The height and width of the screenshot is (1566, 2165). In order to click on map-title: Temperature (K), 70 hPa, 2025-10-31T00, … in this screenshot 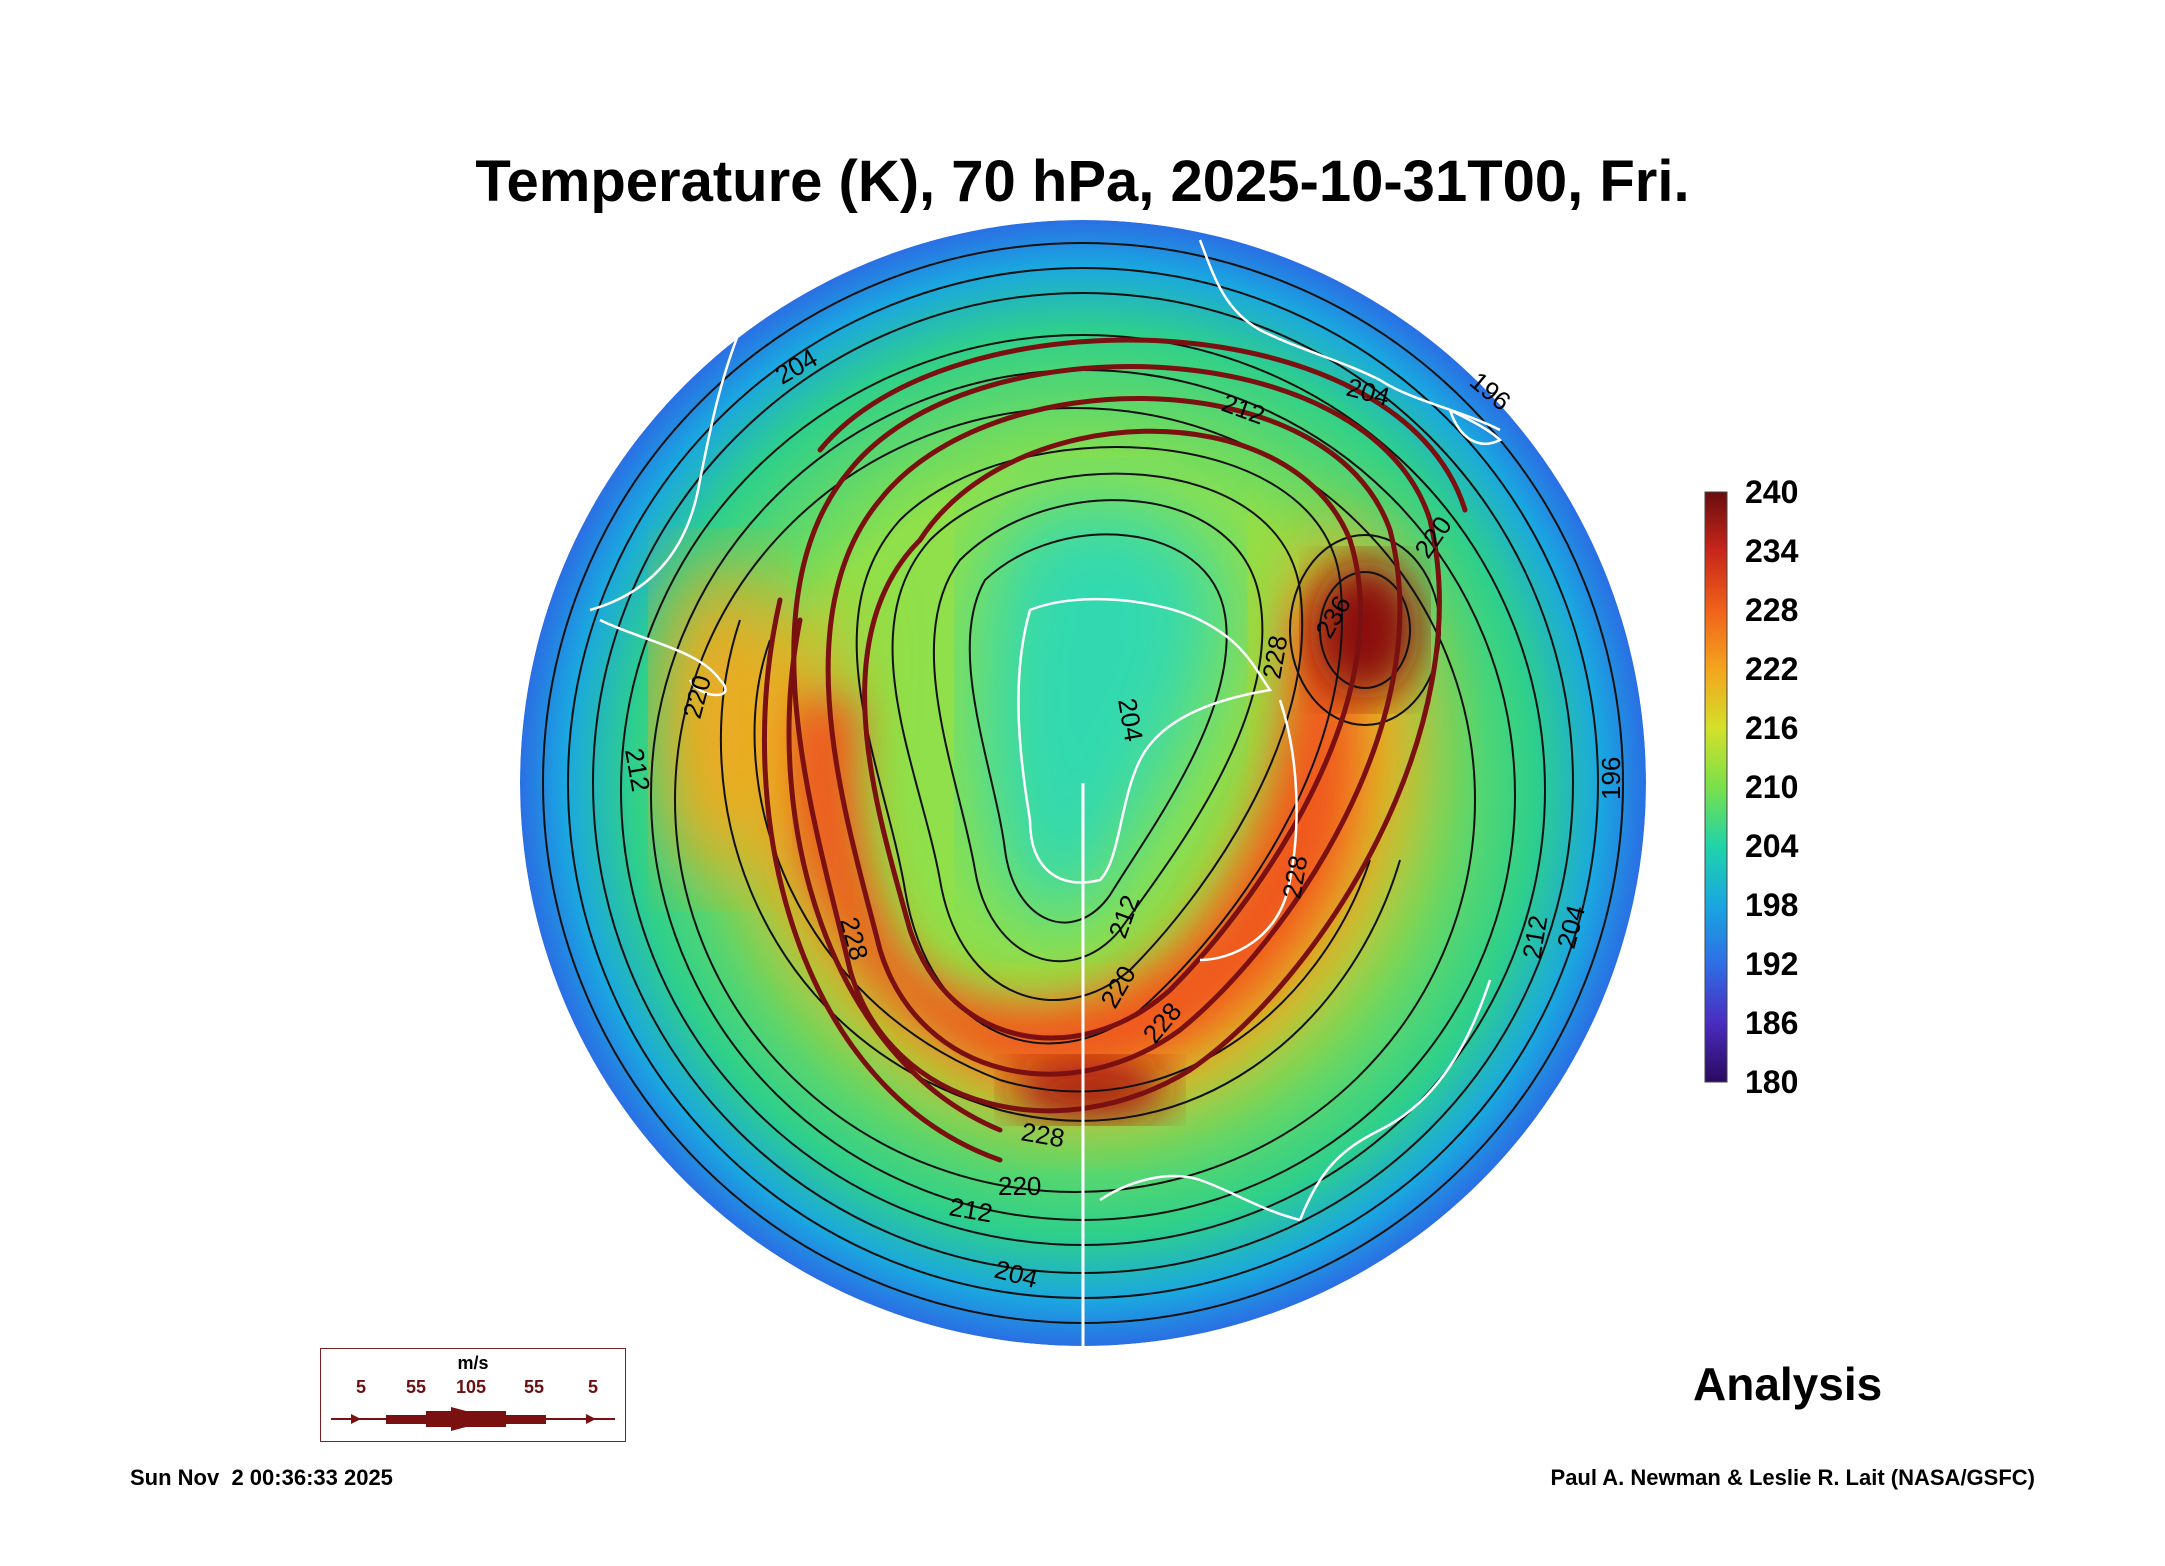, I will do `click(1082, 181)`.